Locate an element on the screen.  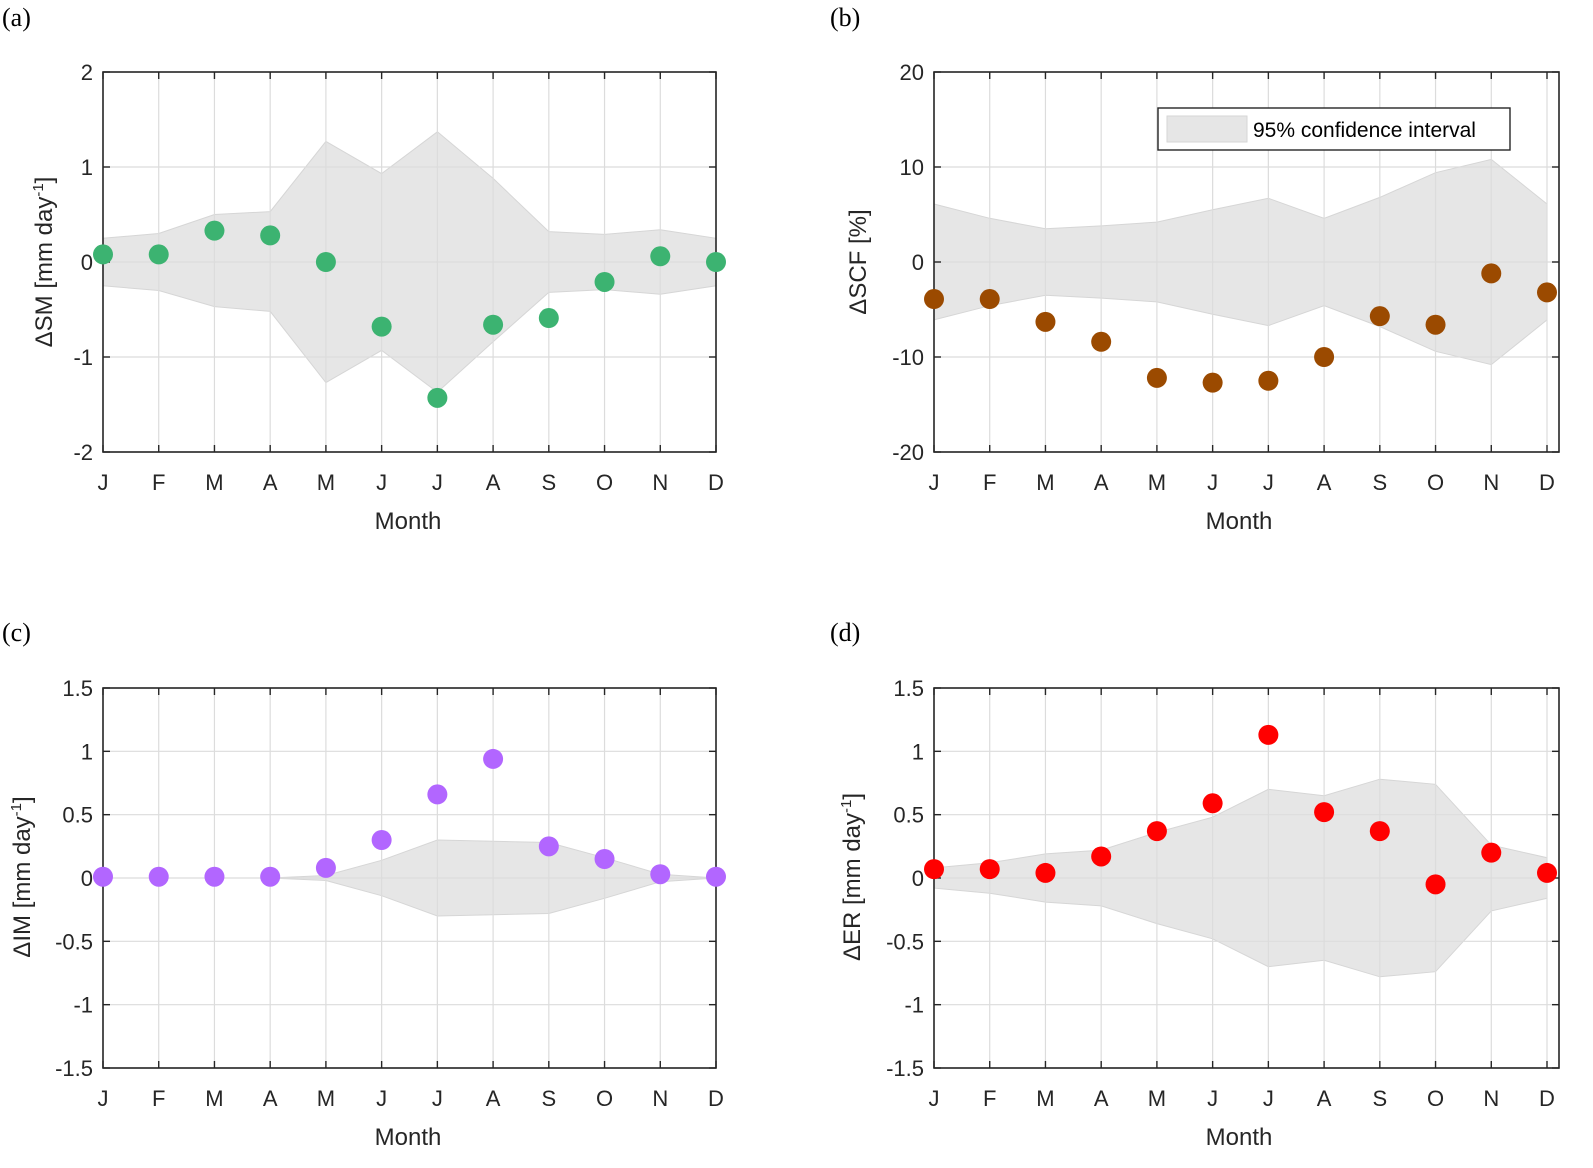
y-ticks-c: -1.5 -1 -0.5 0 0.5 1 1.5 is located at coordinates (385, 878).